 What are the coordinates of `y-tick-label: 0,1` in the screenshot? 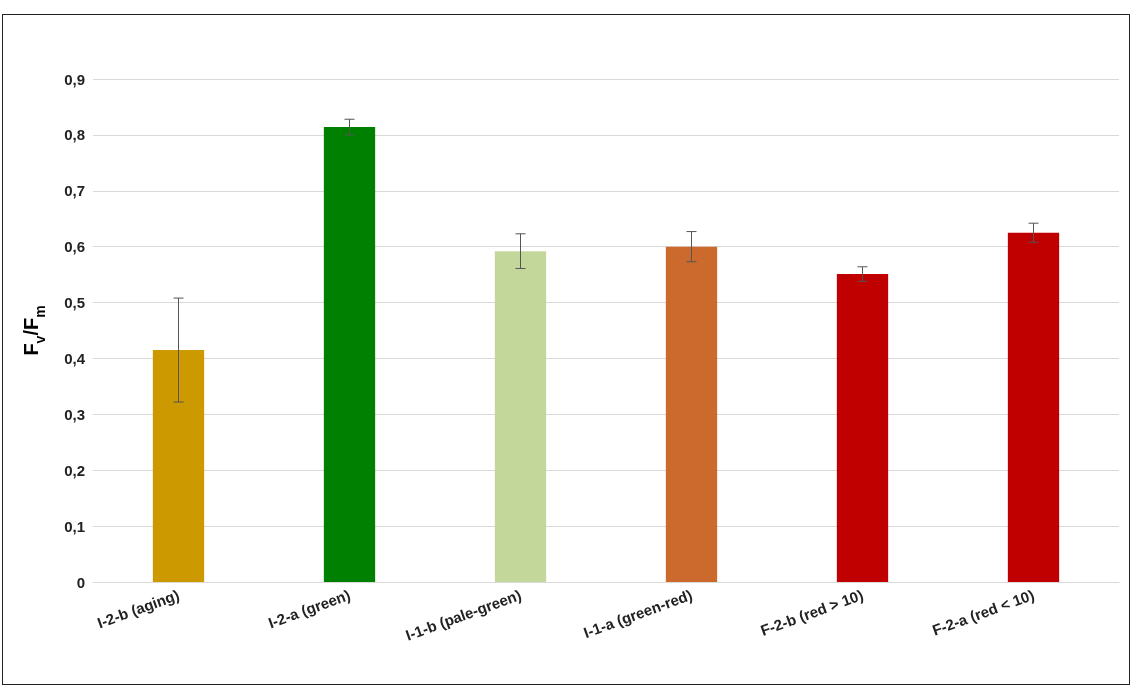 It's located at (74, 526).